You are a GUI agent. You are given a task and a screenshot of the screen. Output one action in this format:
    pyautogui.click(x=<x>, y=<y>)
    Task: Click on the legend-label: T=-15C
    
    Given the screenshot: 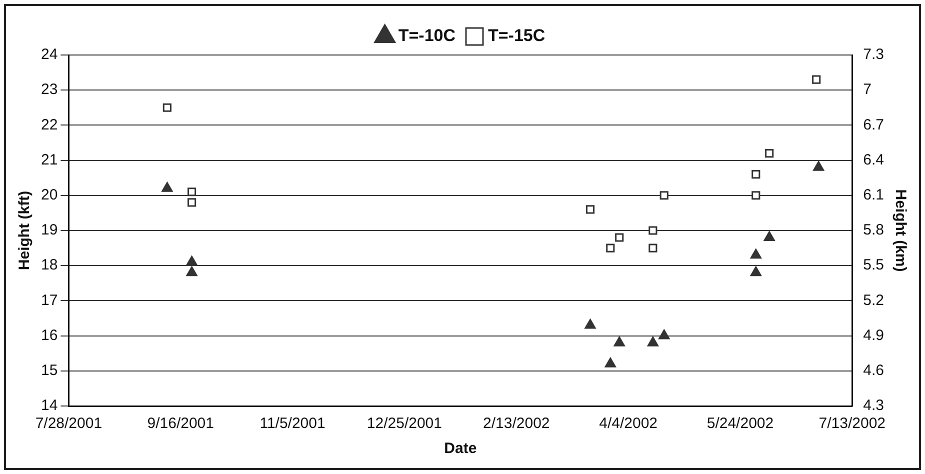 What is the action you would take?
    pyautogui.click(x=517, y=36)
    